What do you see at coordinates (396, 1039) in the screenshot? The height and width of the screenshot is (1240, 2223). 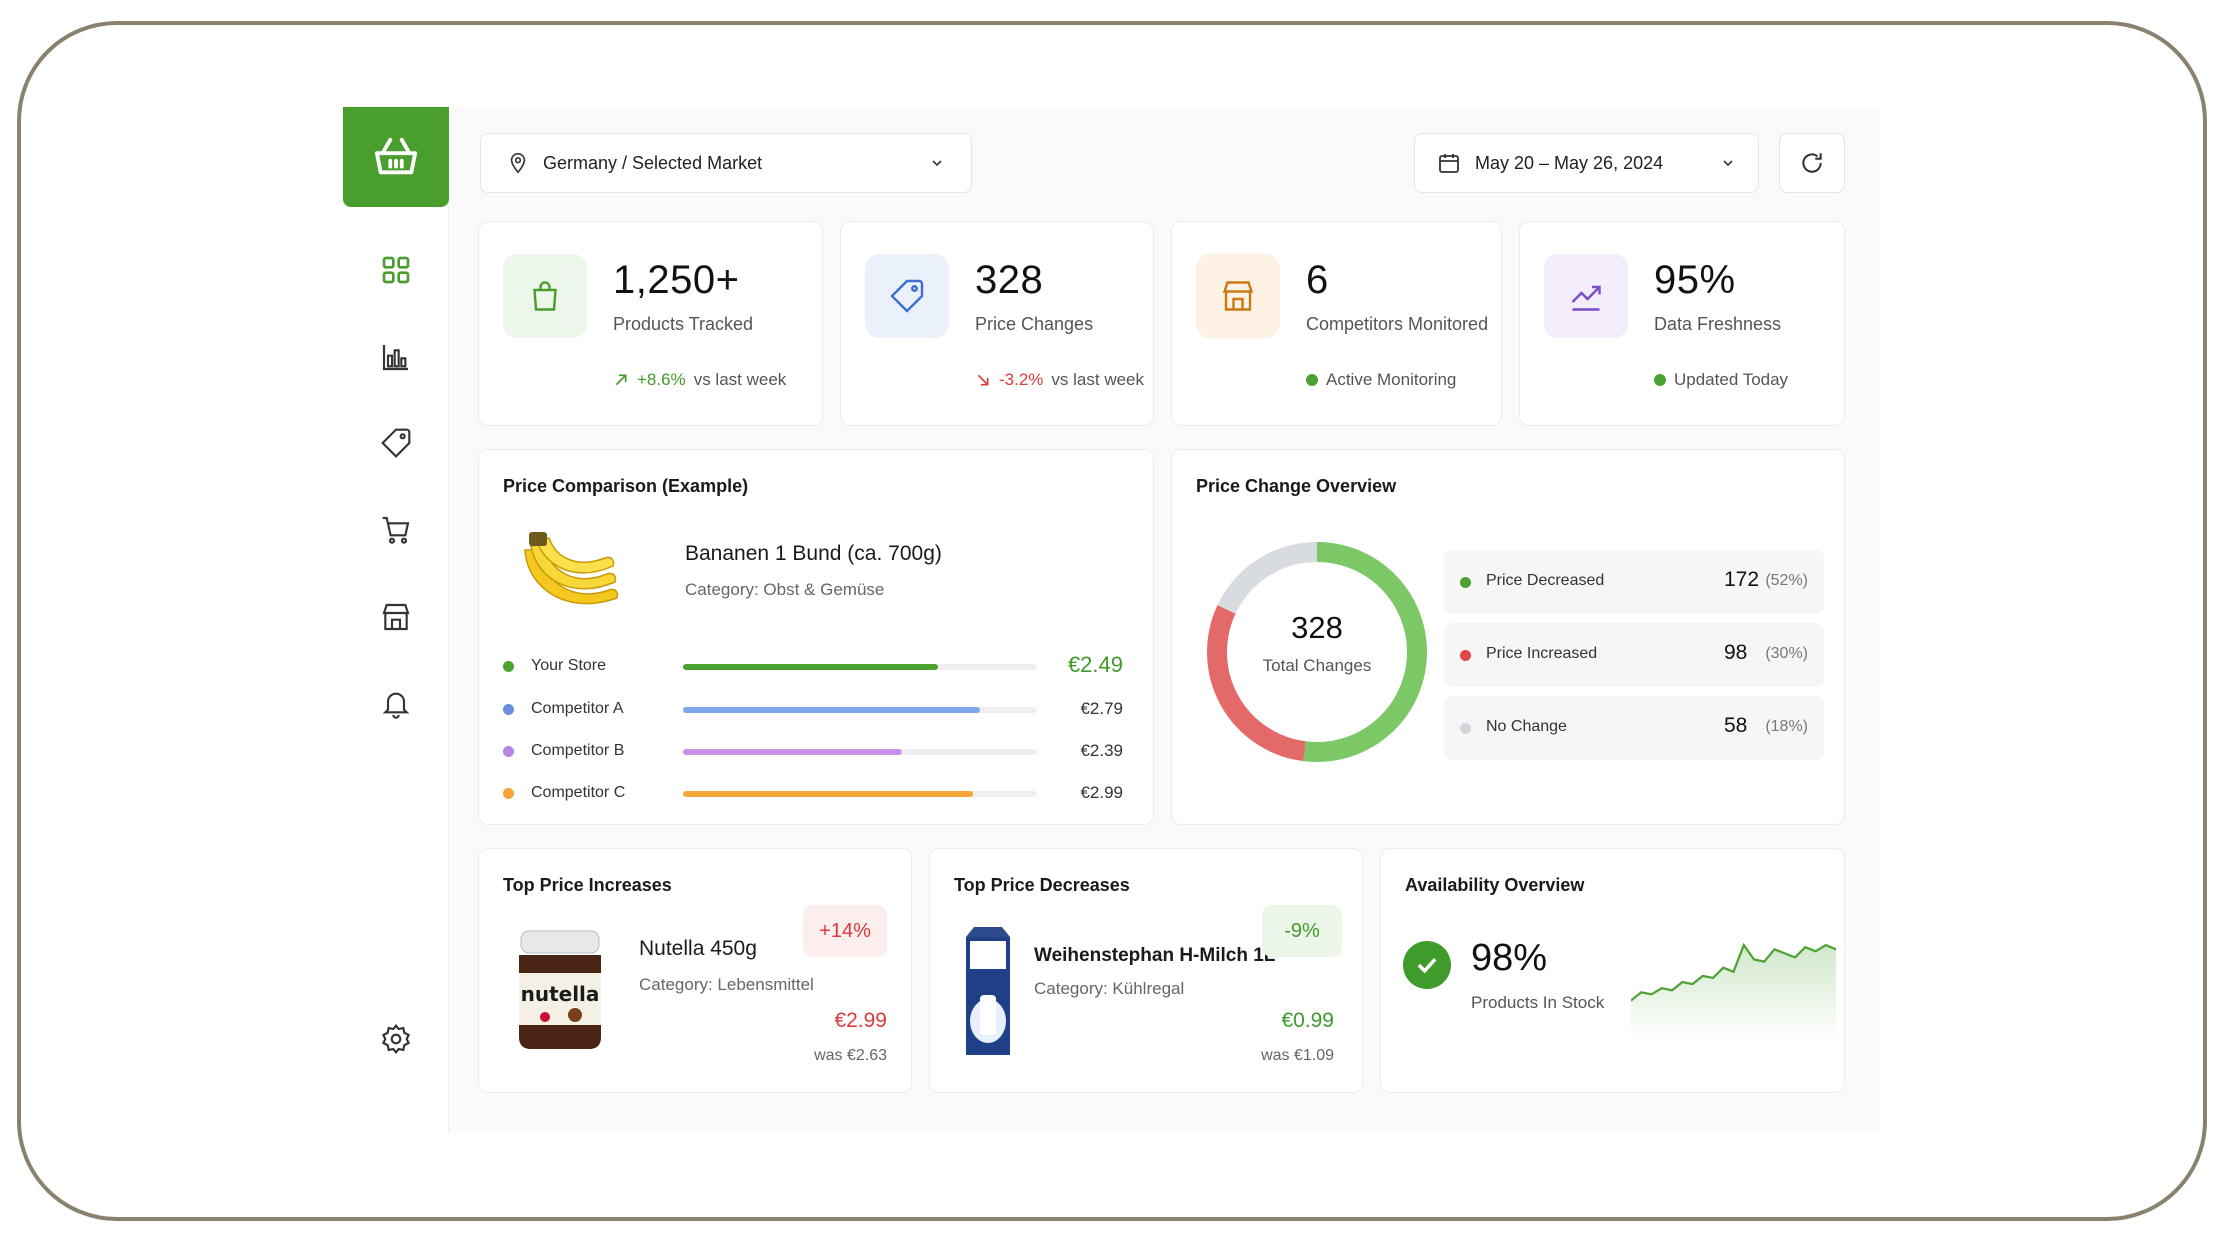 I see `nav-settings-gear-icon` at bounding box center [396, 1039].